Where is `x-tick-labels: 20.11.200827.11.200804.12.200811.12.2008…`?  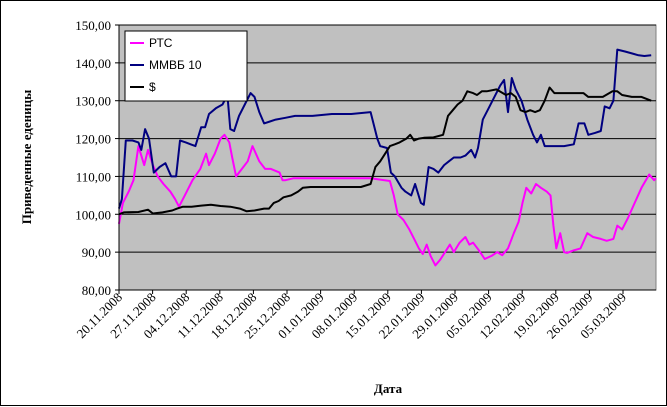 x-tick-labels: 20.11.200827.11.200804.12.200811.12.2008… is located at coordinates (351, 316).